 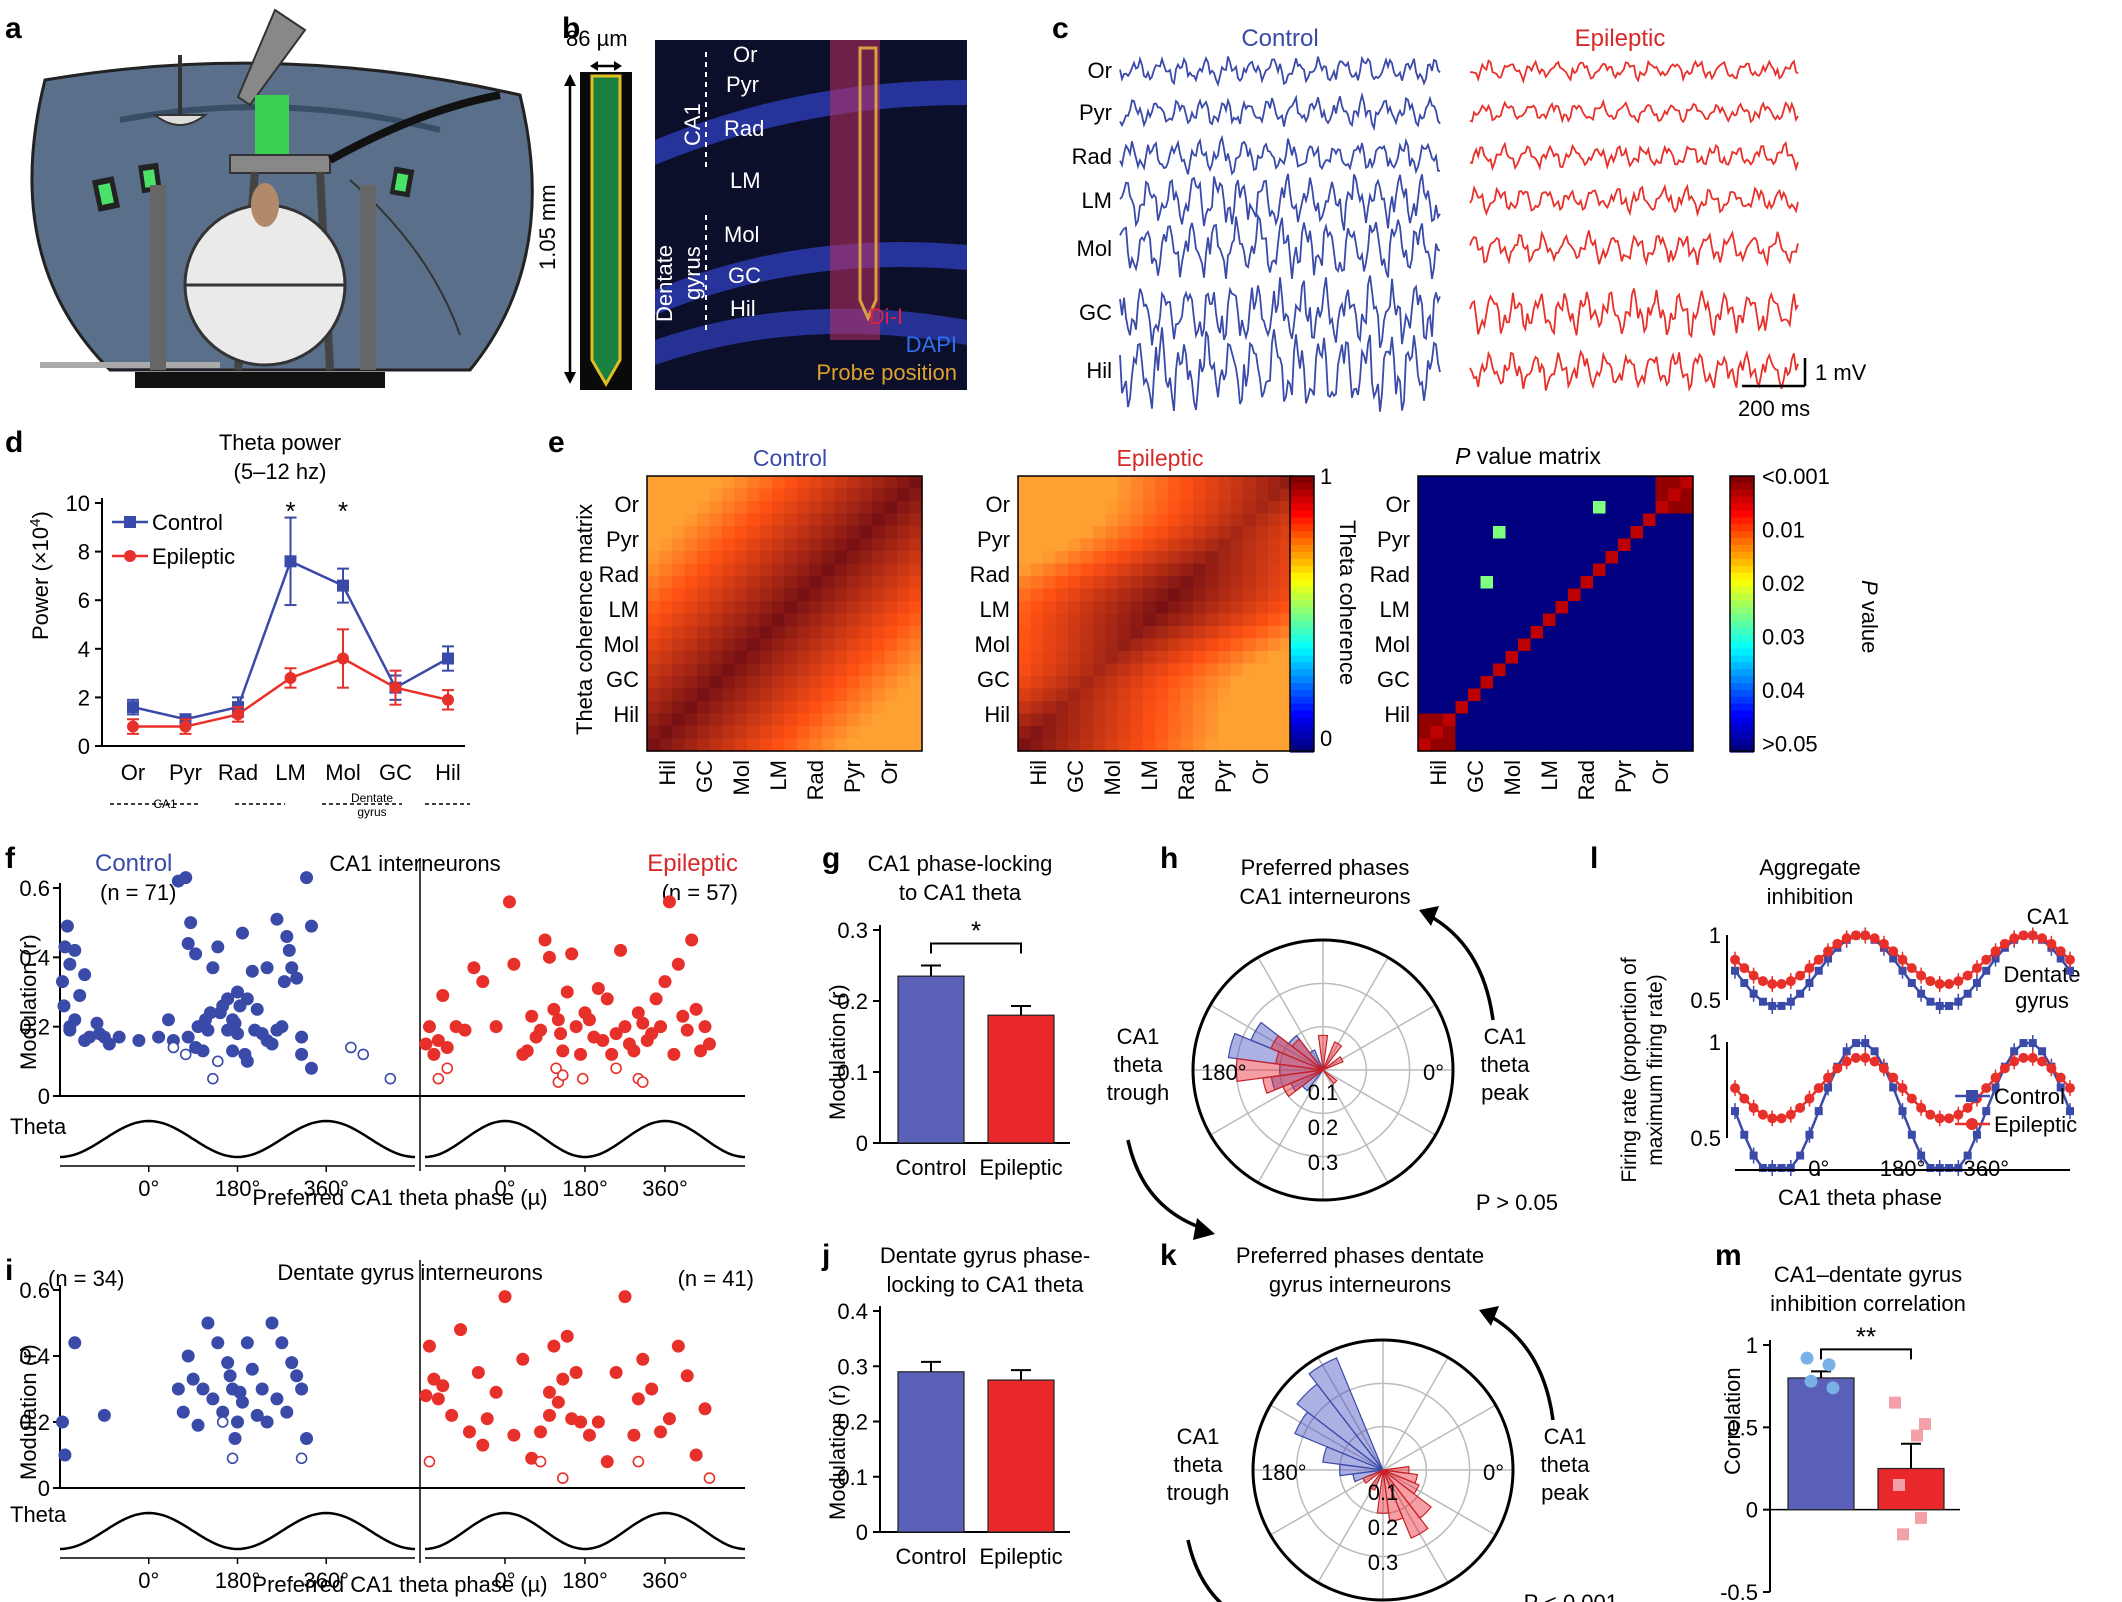 I want to click on y-tick-label: 1, so click(x=1752, y=1345).